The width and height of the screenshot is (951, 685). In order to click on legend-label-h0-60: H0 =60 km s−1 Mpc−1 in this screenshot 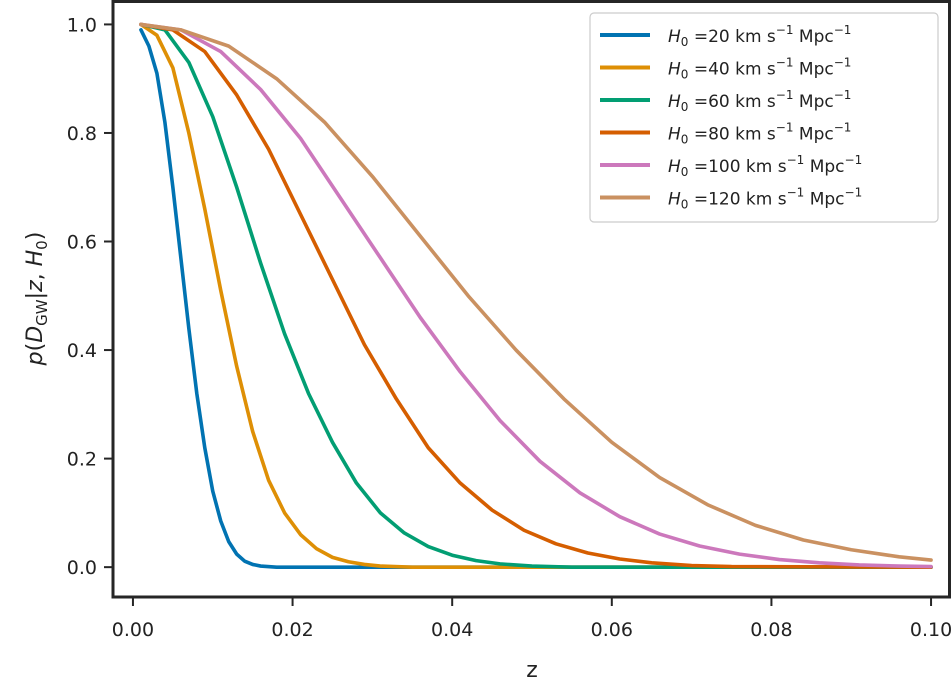, I will do `click(759, 101)`.